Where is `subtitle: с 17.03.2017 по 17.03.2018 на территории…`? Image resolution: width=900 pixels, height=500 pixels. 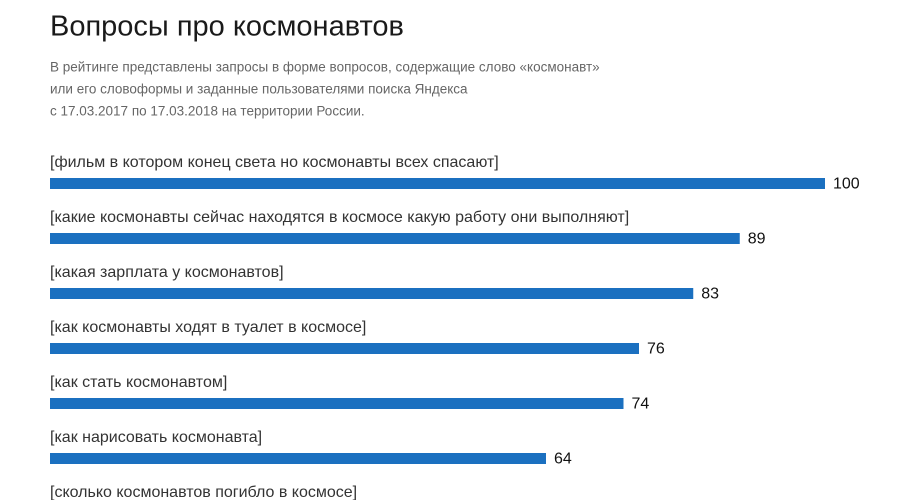
subtitle: с 17.03.2017 по 17.03.2018 на территории… is located at coordinates (207, 111).